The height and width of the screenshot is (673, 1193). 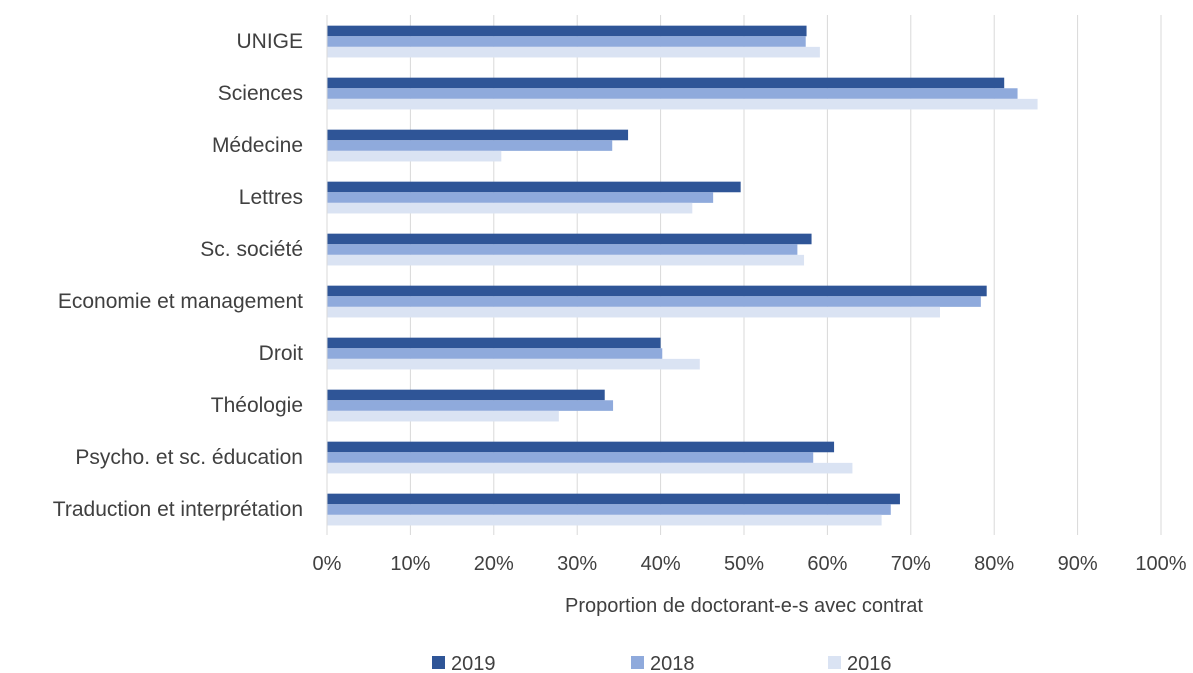 What do you see at coordinates (661, 564) in the screenshot?
I see `x-tick-label: 40%` at bounding box center [661, 564].